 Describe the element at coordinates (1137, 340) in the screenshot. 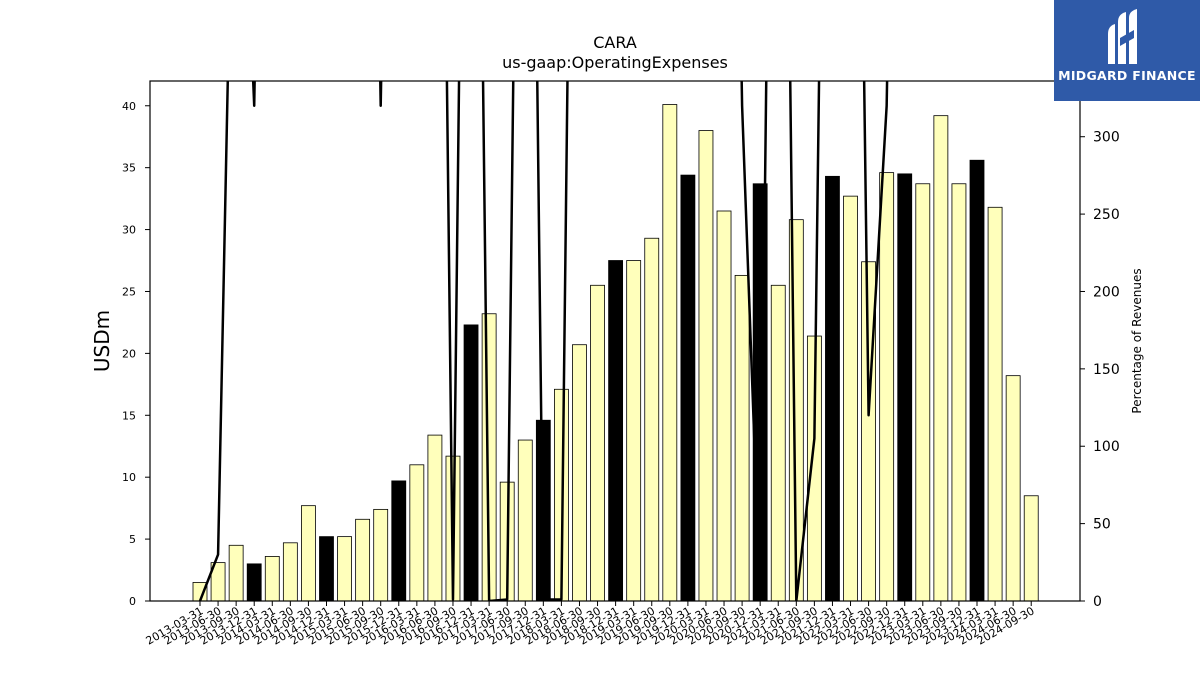

I see `y-axis-right-label: Percentage of Revenues` at that location.